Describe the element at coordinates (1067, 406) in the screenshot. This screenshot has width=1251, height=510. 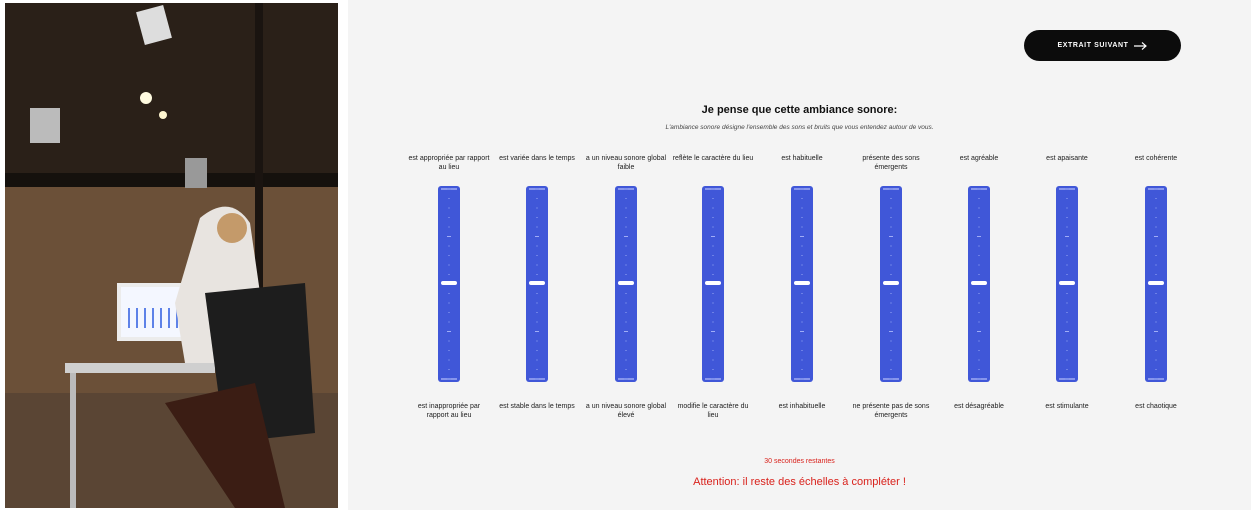
I see `scale-bottom-label: est stimulante` at that location.